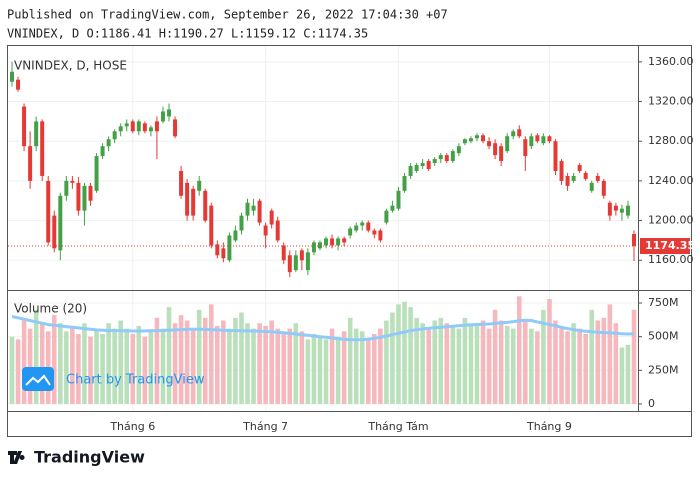 The height and width of the screenshot is (477, 700). I want to click on y-tick-label: 1360.00, so click(671, 61).